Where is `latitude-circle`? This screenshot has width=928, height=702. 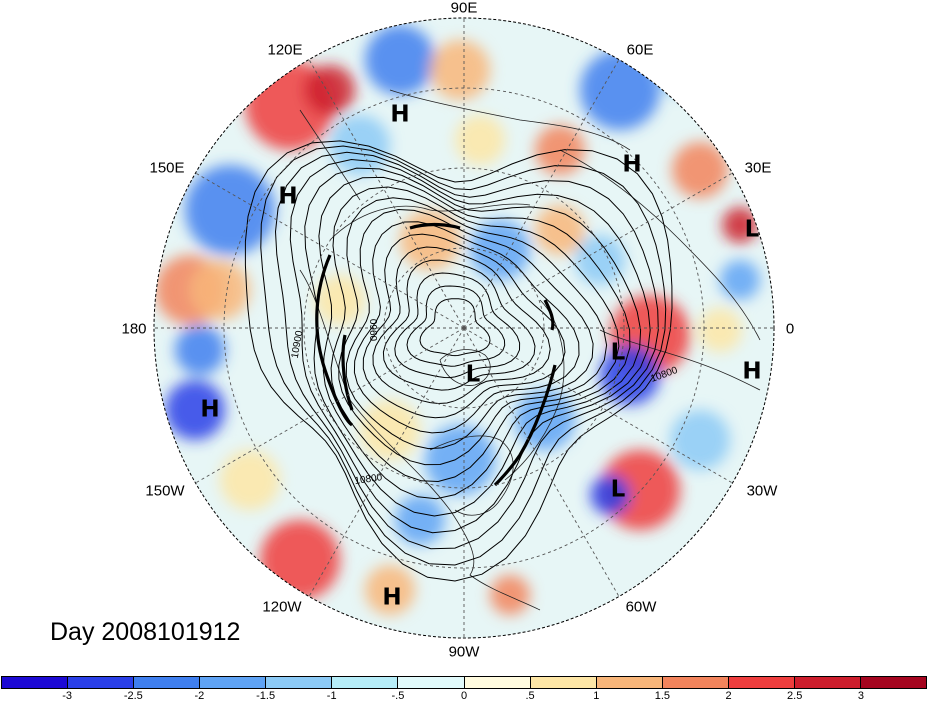
latitude-circle is located at coordinates (464, 328).